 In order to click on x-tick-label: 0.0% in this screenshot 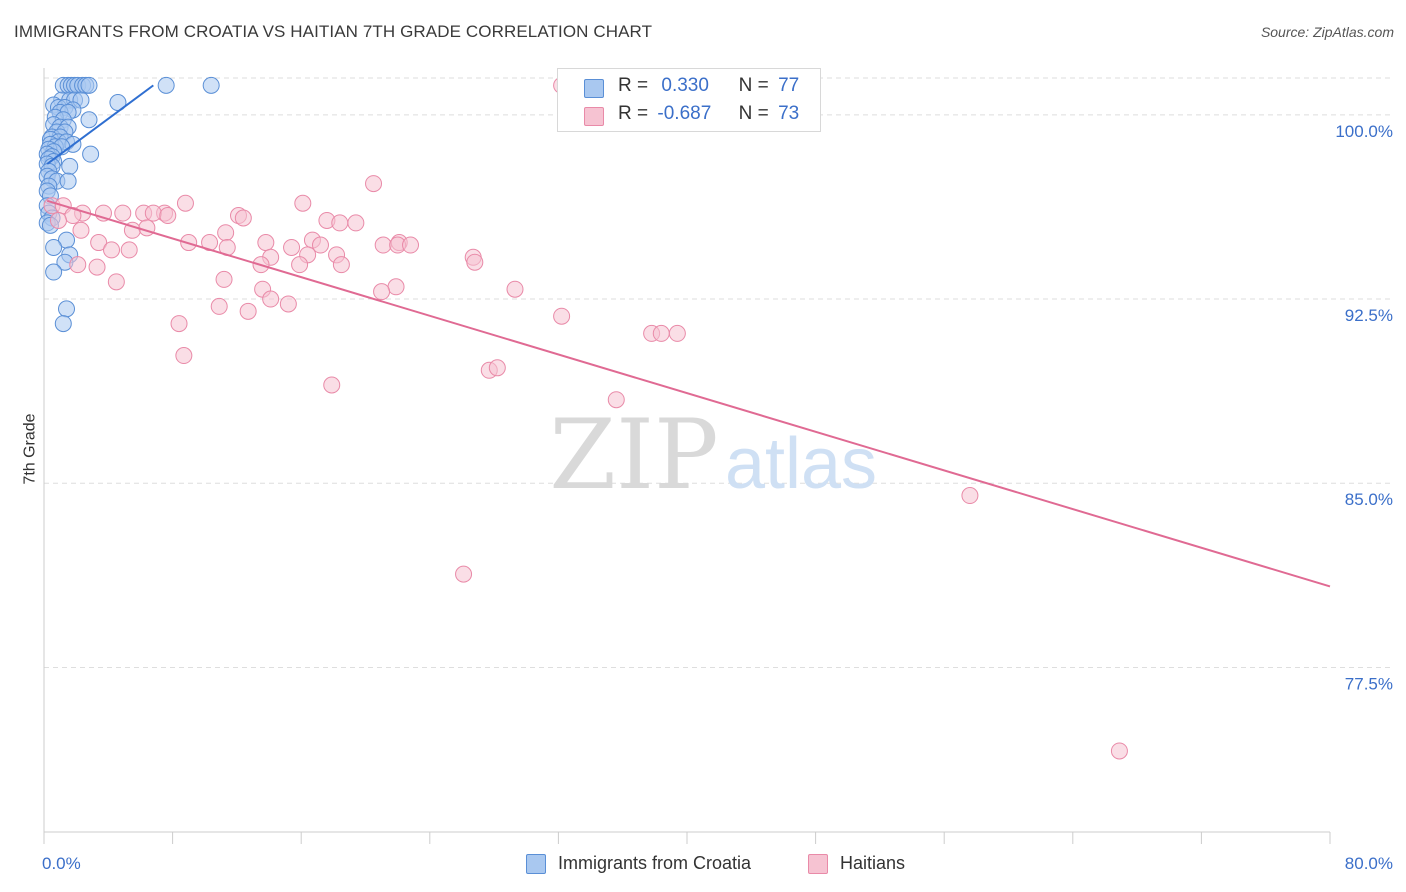, I will do `click(61, 863)`.